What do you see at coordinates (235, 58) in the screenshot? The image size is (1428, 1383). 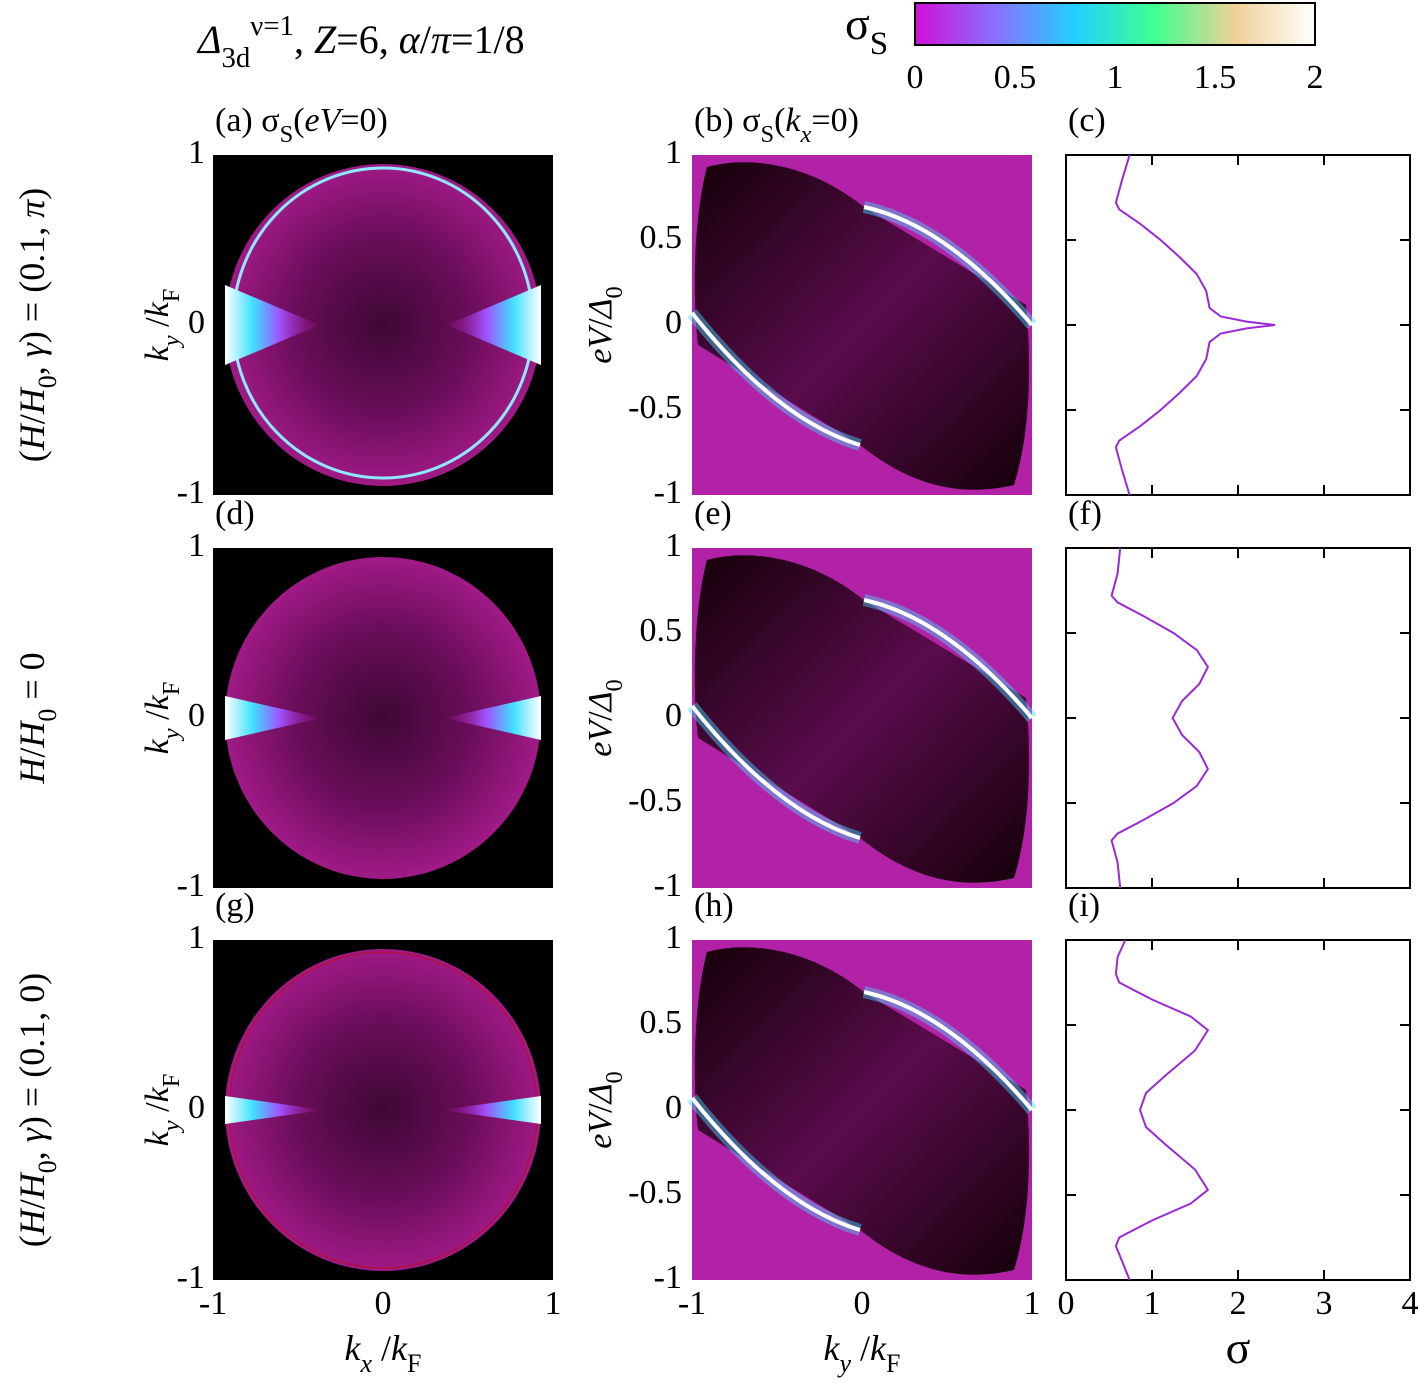 I see `text-part: 3d` at bounding box center [235, 58].